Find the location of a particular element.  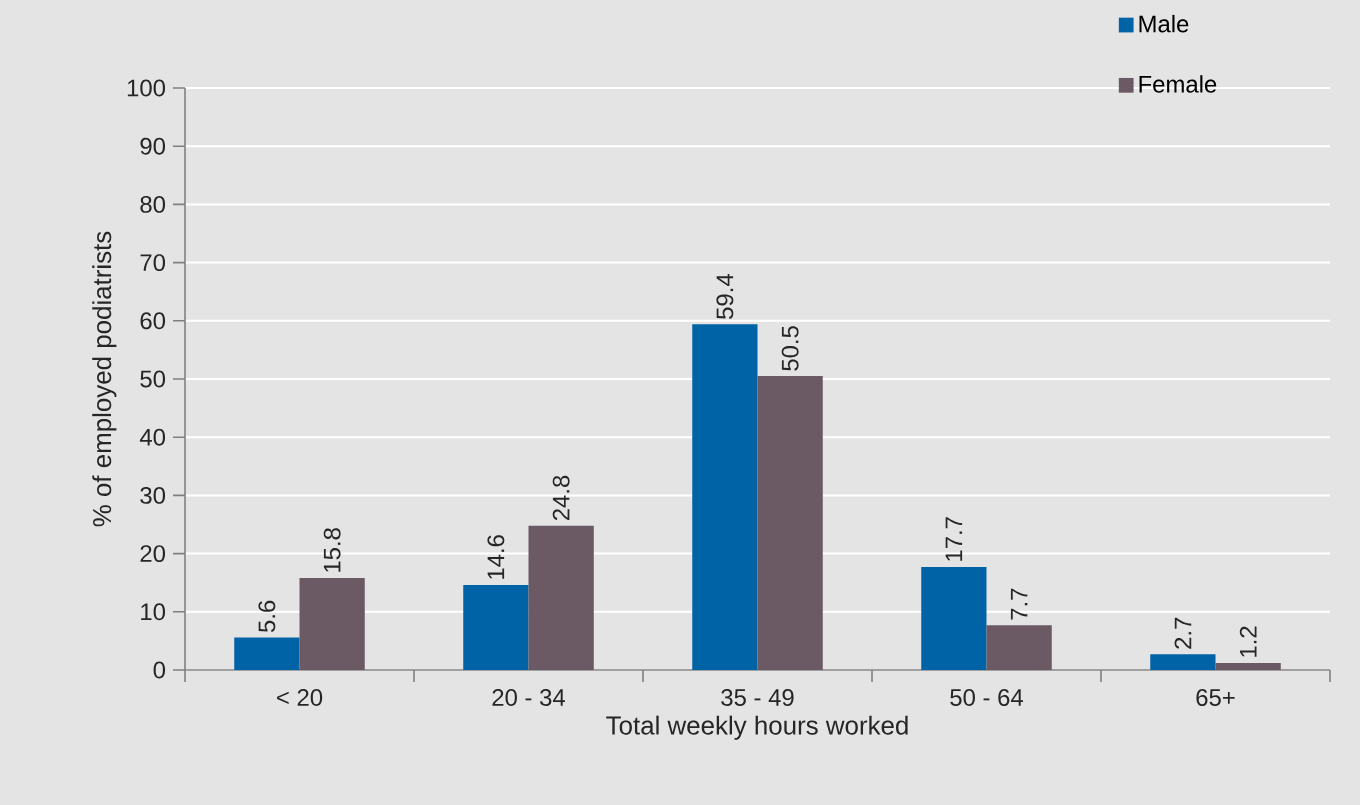

y-tick-label: 20 is located at coordinates (153, 554).